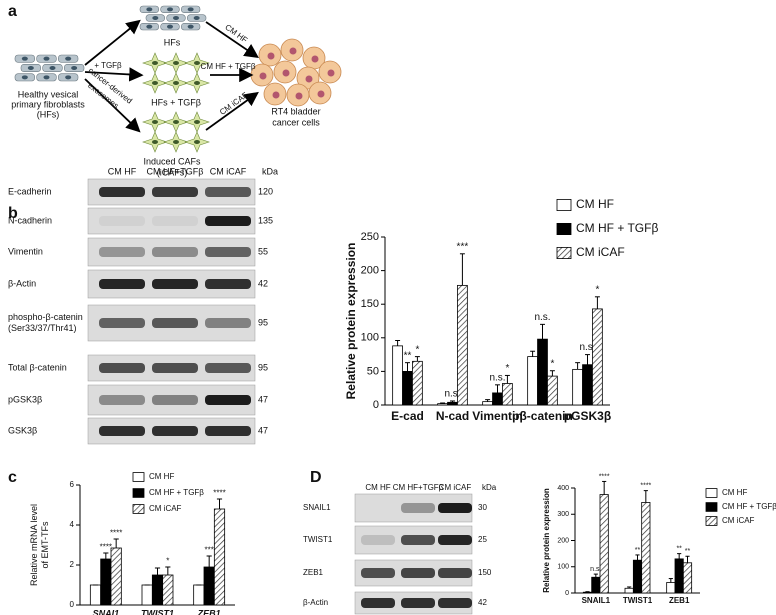 The width and height of the screenshot is (776, 615). Describe the element at coordinates (12, 11) in the screenshot. I see `panel-label: a` at that location.